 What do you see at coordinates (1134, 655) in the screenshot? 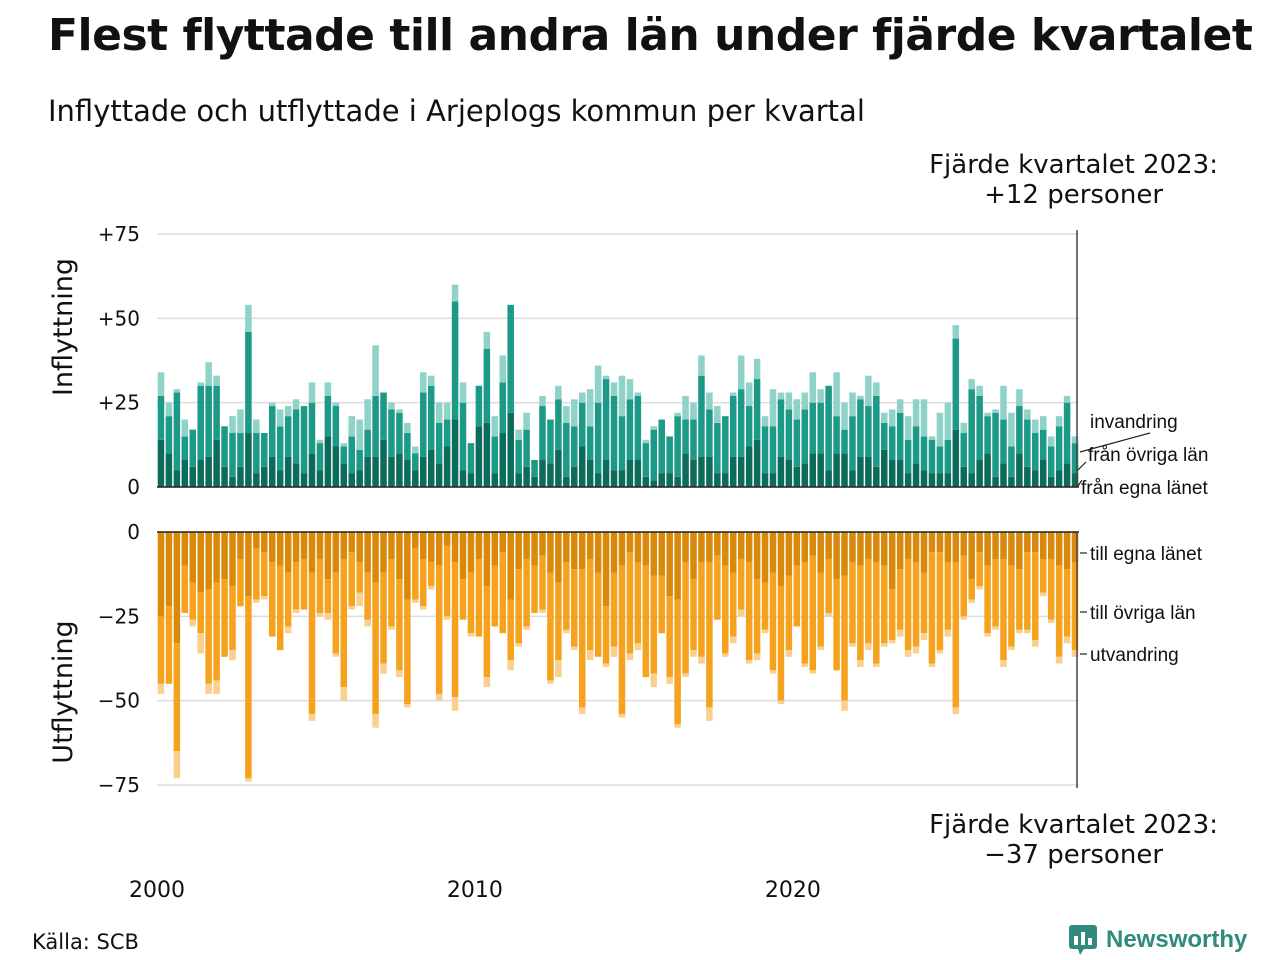
I see `legend-label: utvandring` at bounding box center [1134, 655].